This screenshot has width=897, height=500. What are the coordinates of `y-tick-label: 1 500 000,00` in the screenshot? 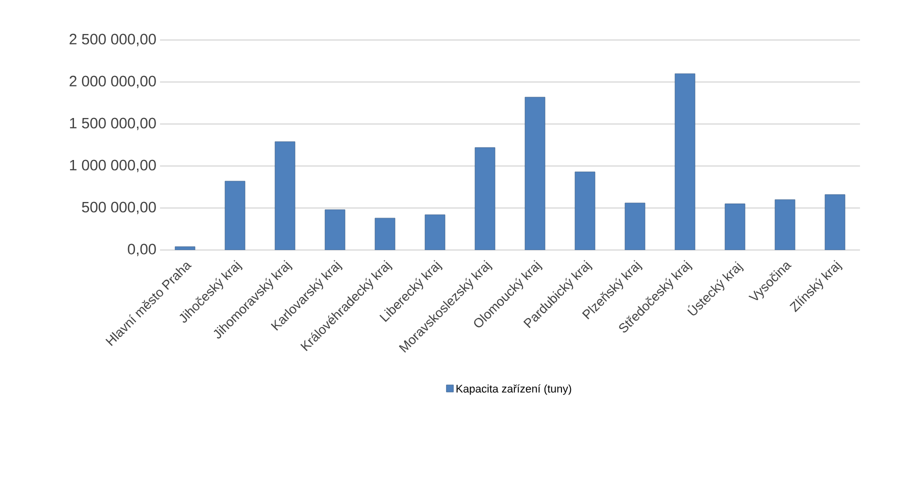 It's located at (113, 124).